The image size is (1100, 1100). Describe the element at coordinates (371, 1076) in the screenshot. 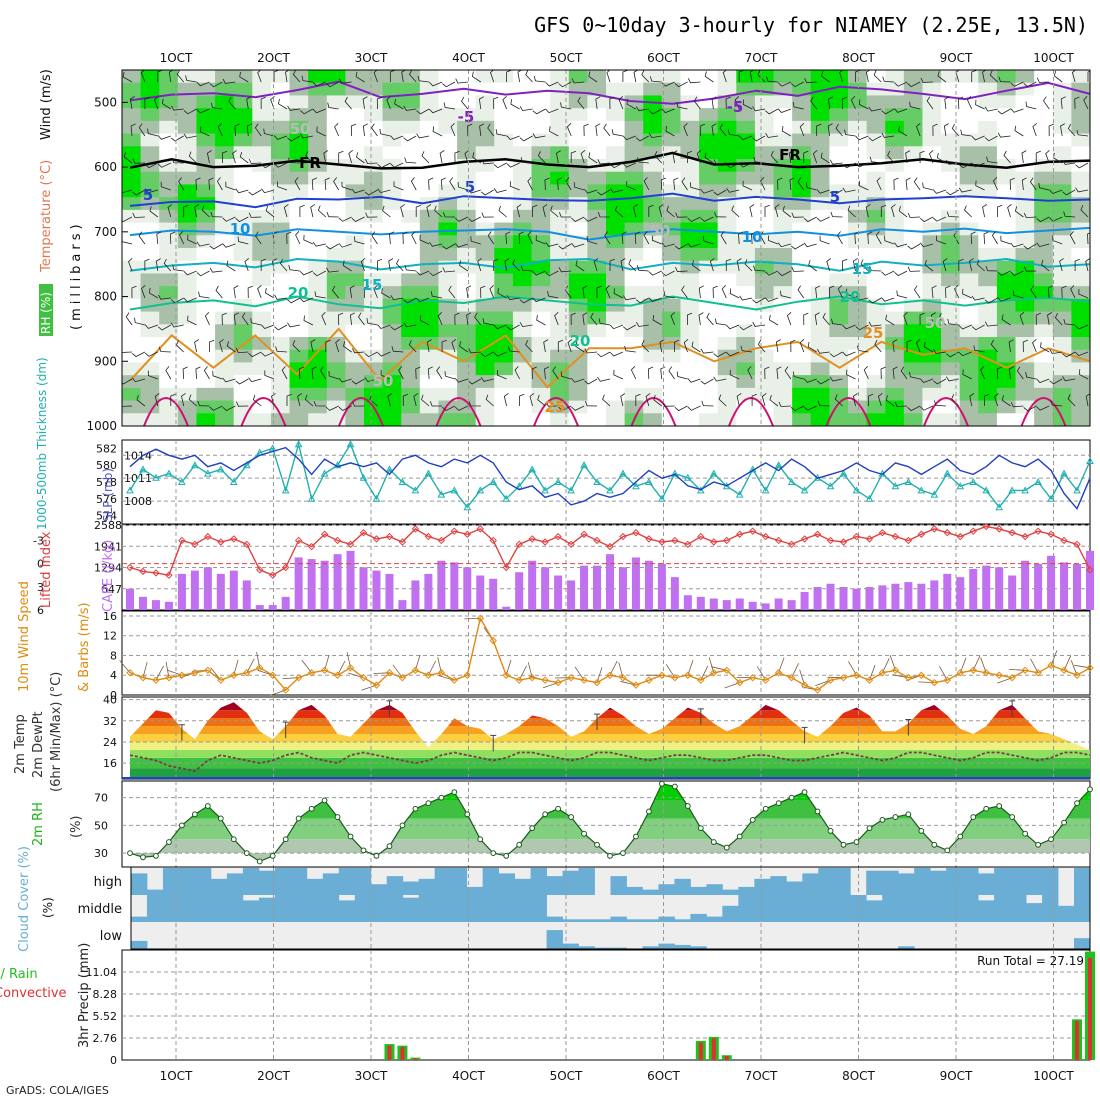

I see `bottom-x-tick-label: 3OCT` at that location.